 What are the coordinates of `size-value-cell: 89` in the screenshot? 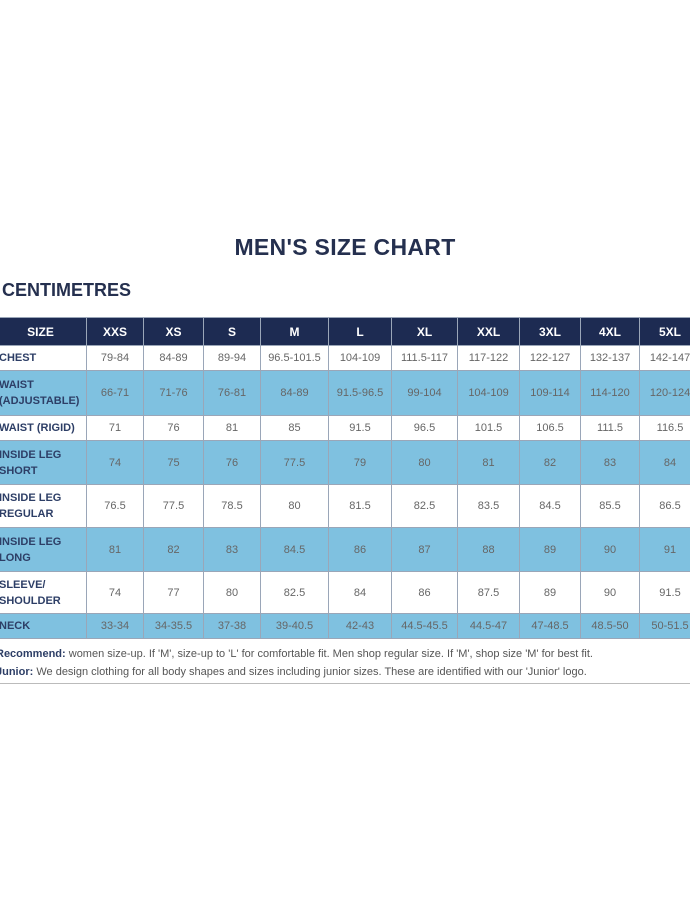 It's located at (550, 592).